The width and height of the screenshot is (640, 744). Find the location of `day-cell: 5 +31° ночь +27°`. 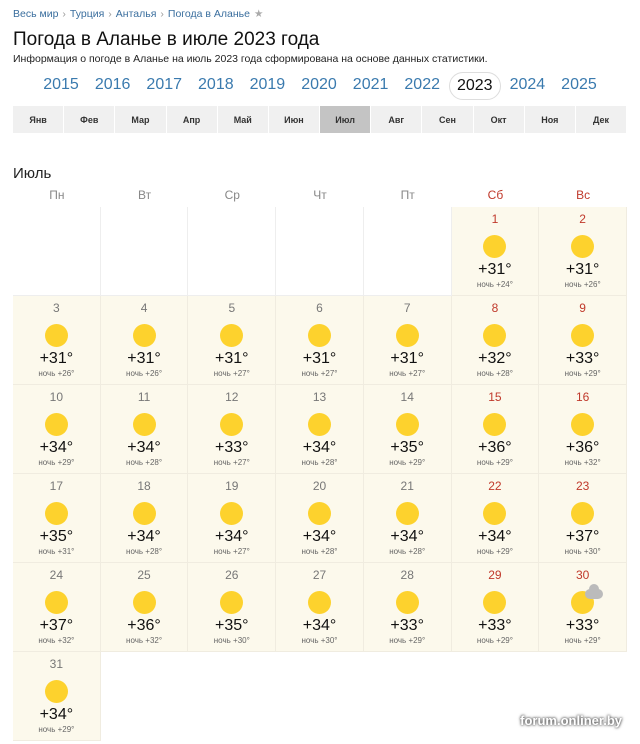

day-cell: 5 +31° ночь +27° is located at coordinates (232, 340).